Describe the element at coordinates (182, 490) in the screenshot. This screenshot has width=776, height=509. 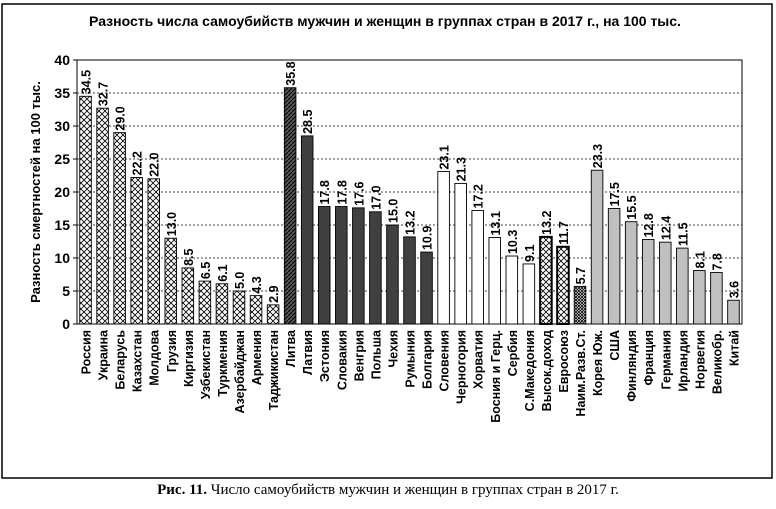
I see `caption-label: Рис. 11.` at that location.